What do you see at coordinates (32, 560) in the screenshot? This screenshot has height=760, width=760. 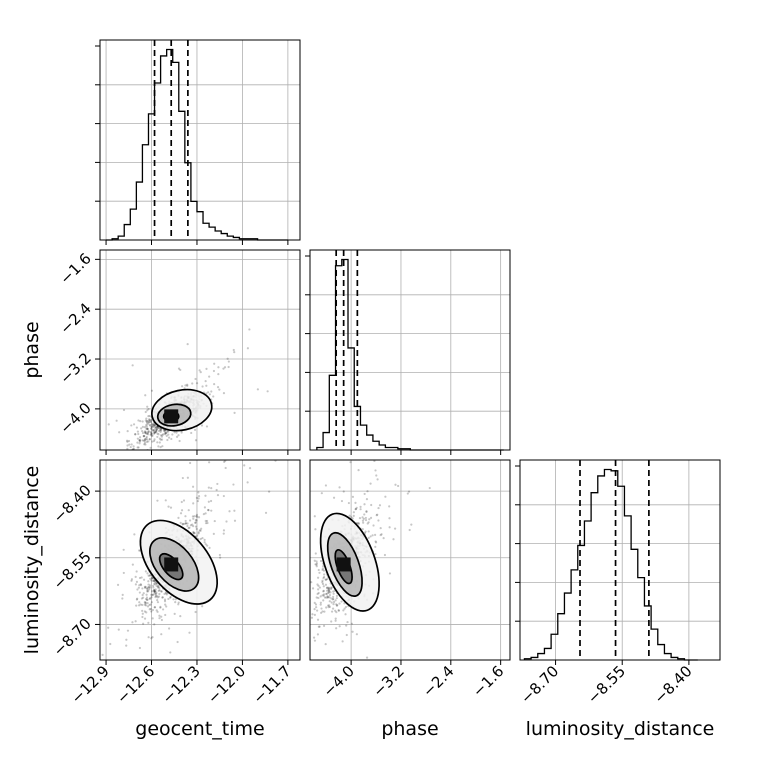 I see `y-axis-title-luminosity_distance: luminosity_distance` at bounding box center [32, 560].